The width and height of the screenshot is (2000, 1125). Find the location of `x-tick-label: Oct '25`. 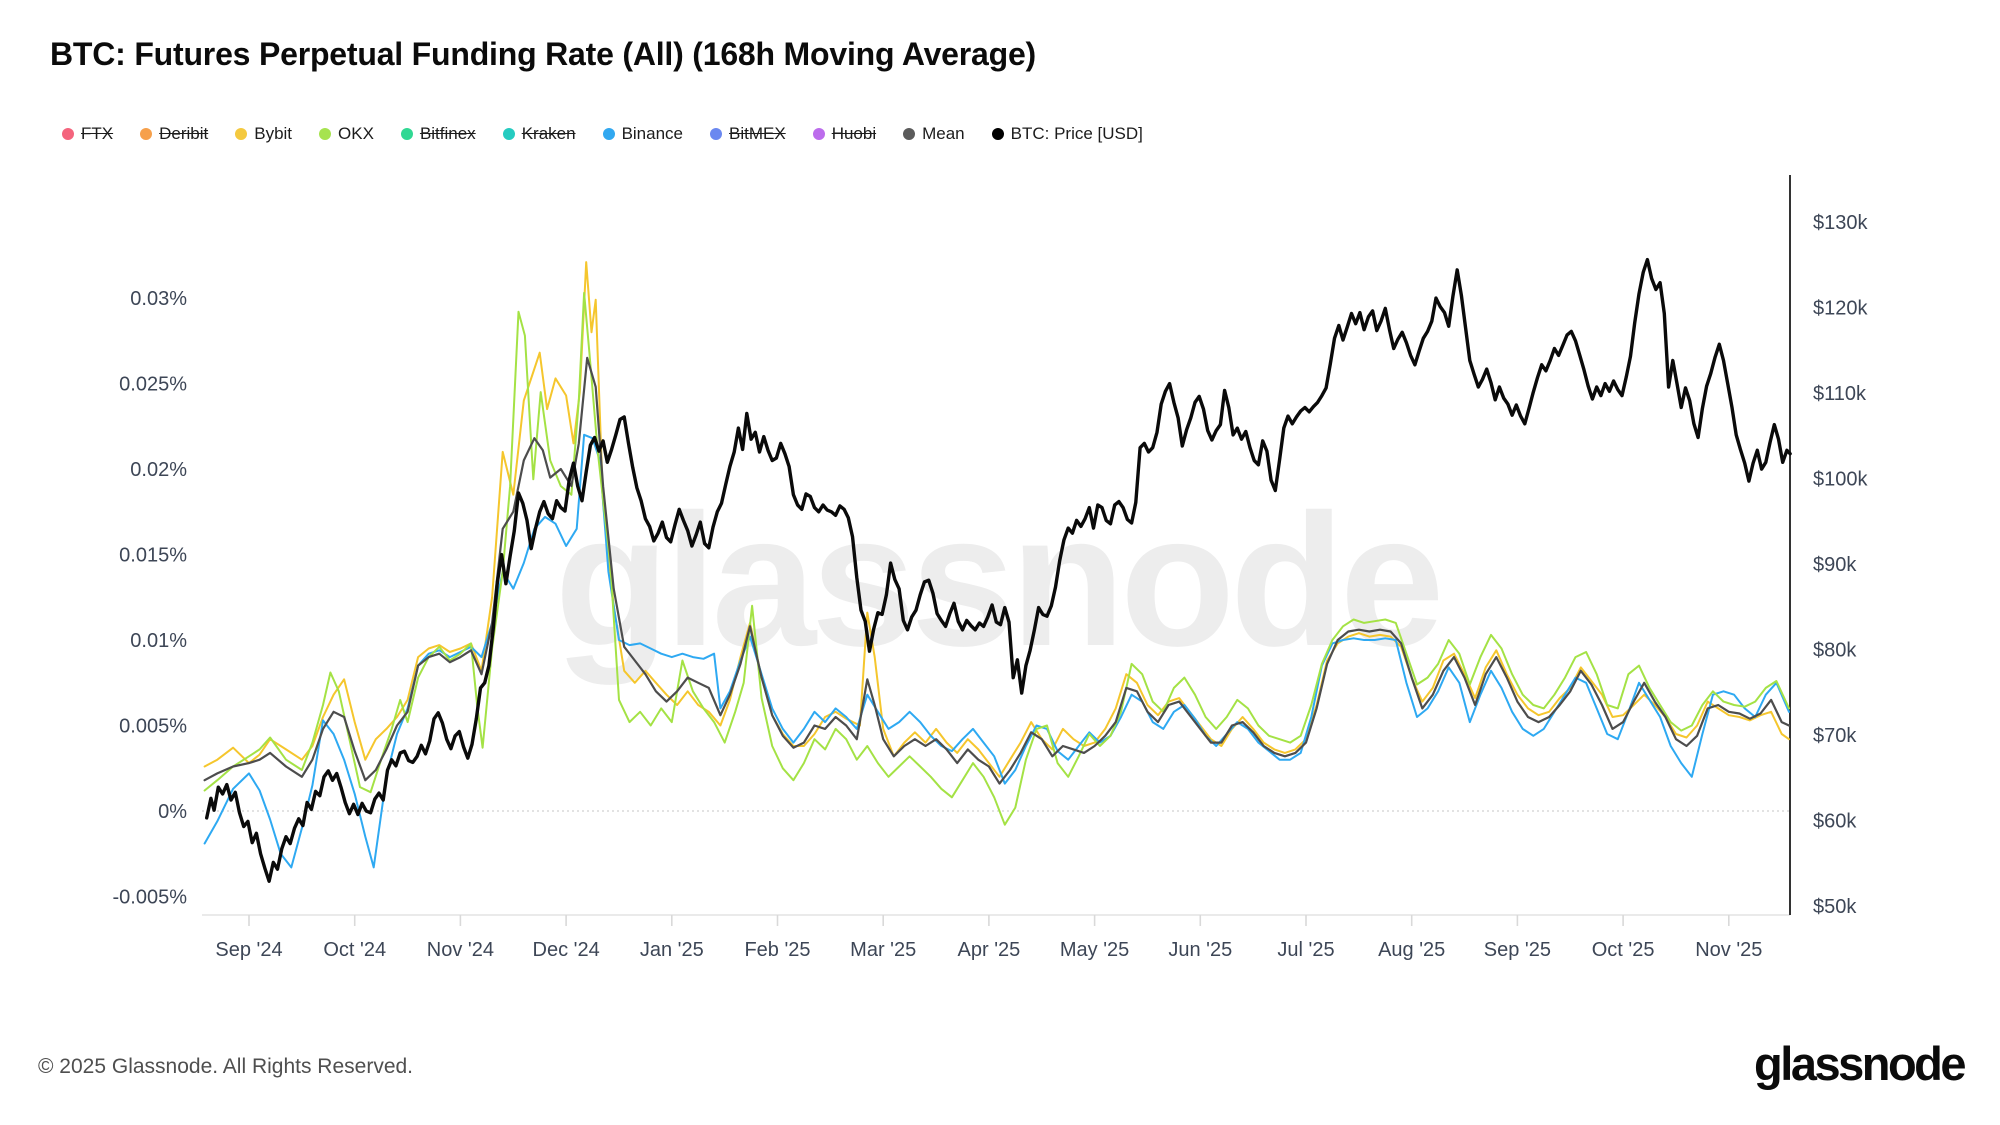

x-tick-label: Oct '25 is located at coordinates (1623, 950).